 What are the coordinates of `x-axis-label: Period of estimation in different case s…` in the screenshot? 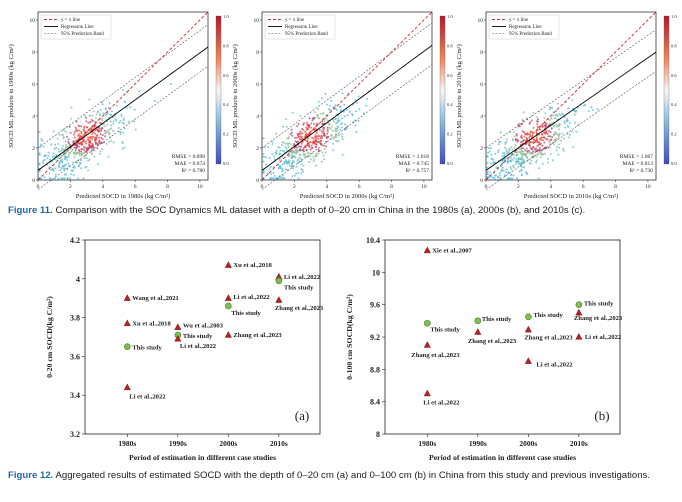 It's located at (202, 457).